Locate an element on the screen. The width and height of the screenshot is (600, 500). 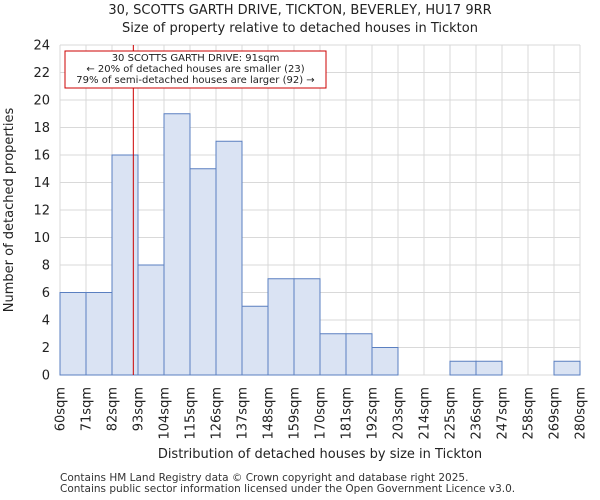
x-tick-label: 93sqm is located at coordinates (139, 409).